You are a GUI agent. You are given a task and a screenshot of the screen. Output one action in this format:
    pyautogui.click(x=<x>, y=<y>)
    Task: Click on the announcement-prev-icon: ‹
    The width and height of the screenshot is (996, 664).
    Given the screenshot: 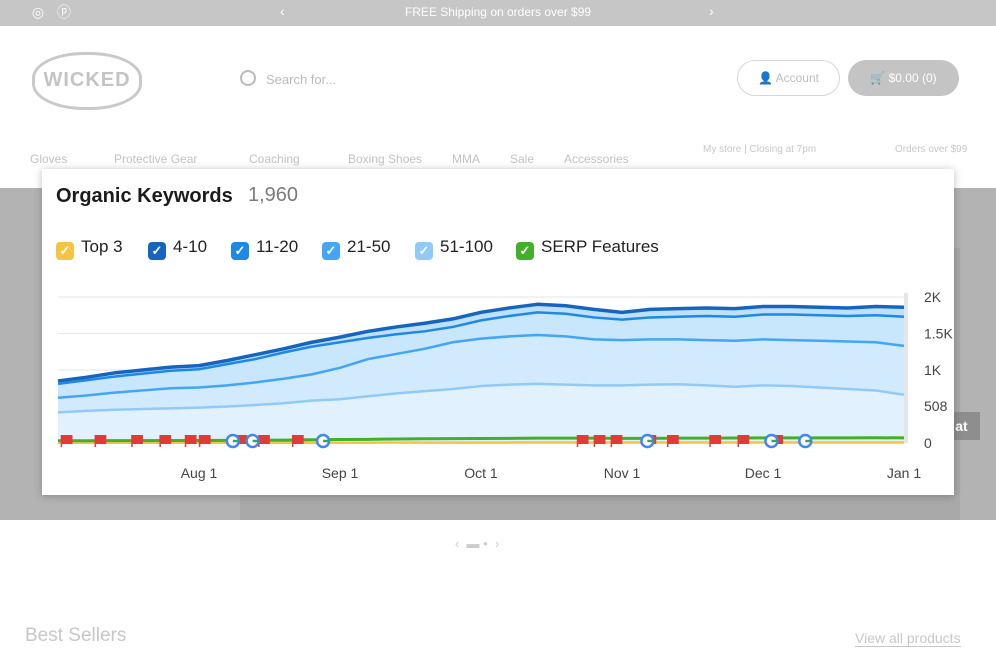 What is the action you would take?
    pyautogui.click(x=282, y=11)
    